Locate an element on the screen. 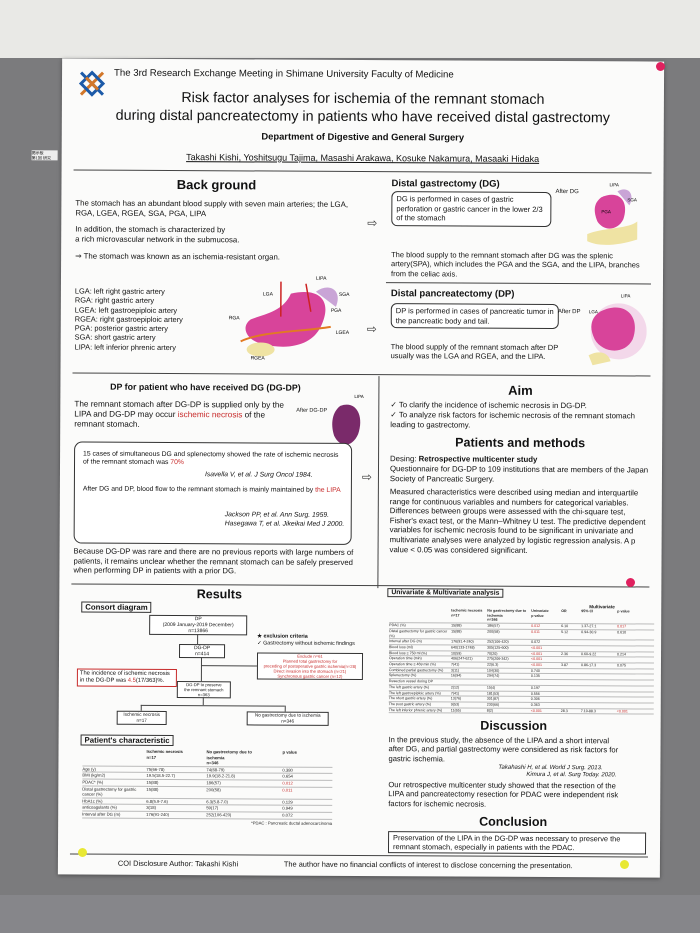  univariate-cell: Combined partial gastrectomy (%) is located at coordinates (416, 670).